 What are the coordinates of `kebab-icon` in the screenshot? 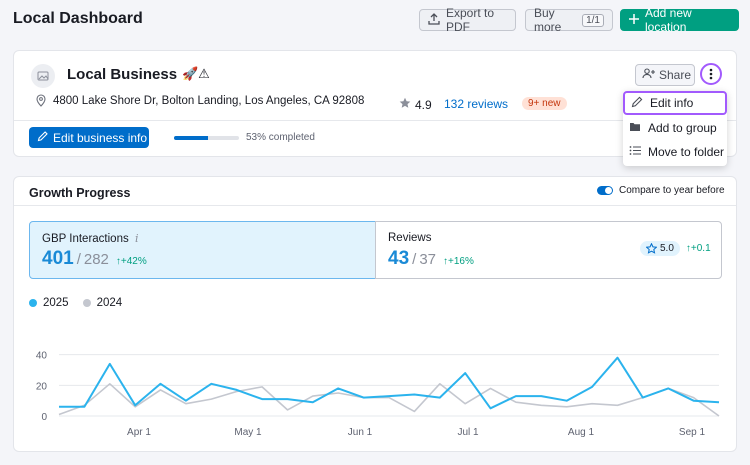 It's located at (711, 74).